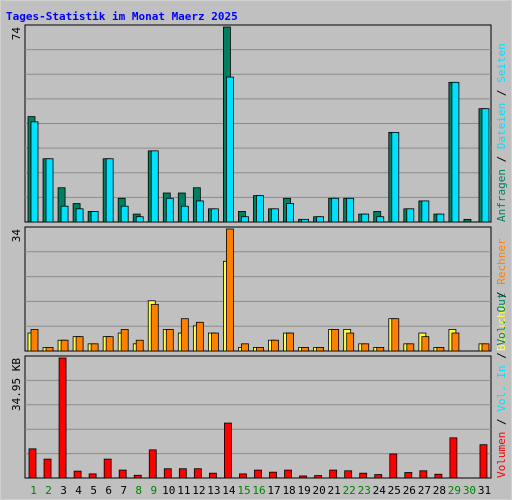  What do you see at coordinates (409, 490) in the screenshot?
I see `x-tick-label-day-26: 26` at bounding box center [409, 490].